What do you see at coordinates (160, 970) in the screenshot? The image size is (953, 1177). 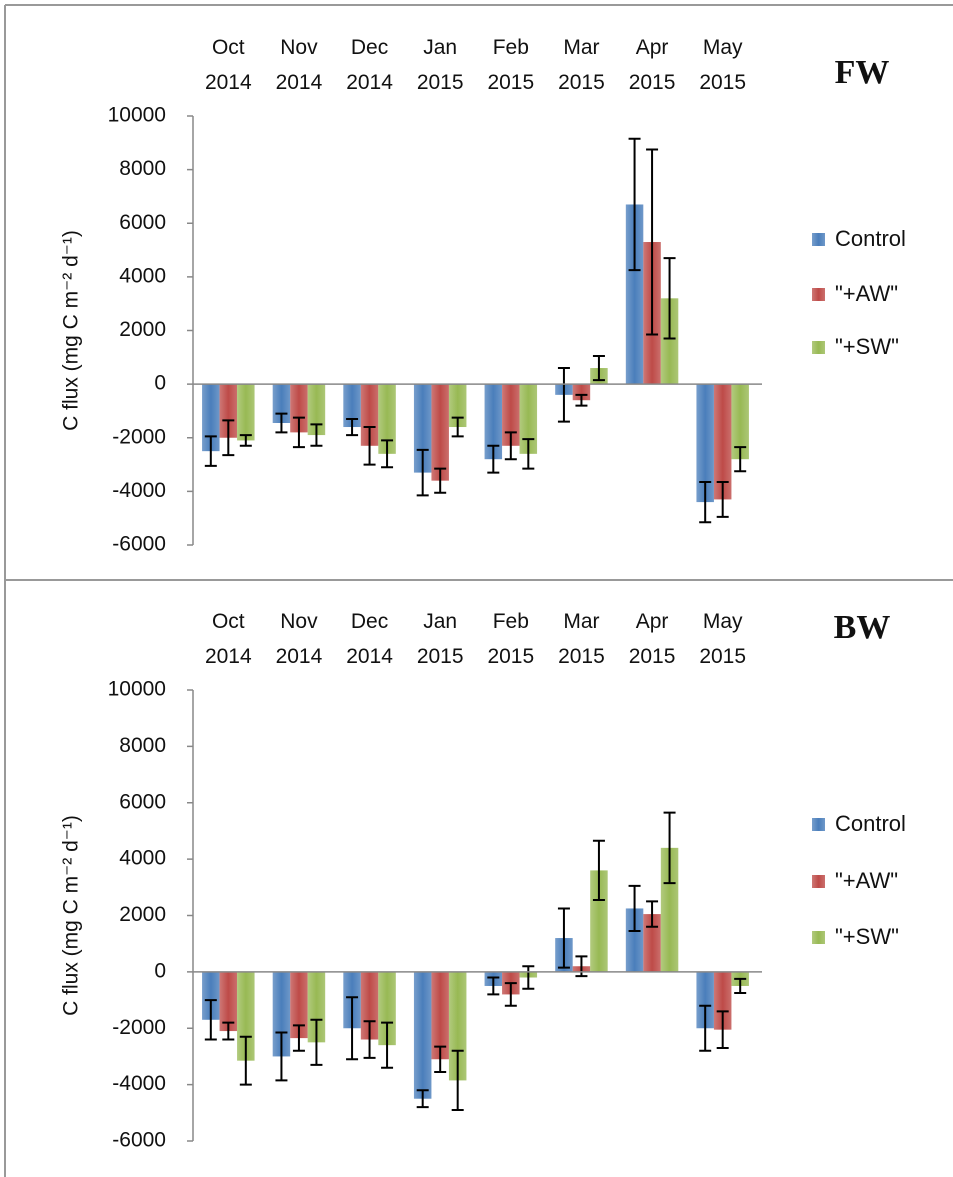 I see `y-tick-label: 0` at bounding box center [160, 970].